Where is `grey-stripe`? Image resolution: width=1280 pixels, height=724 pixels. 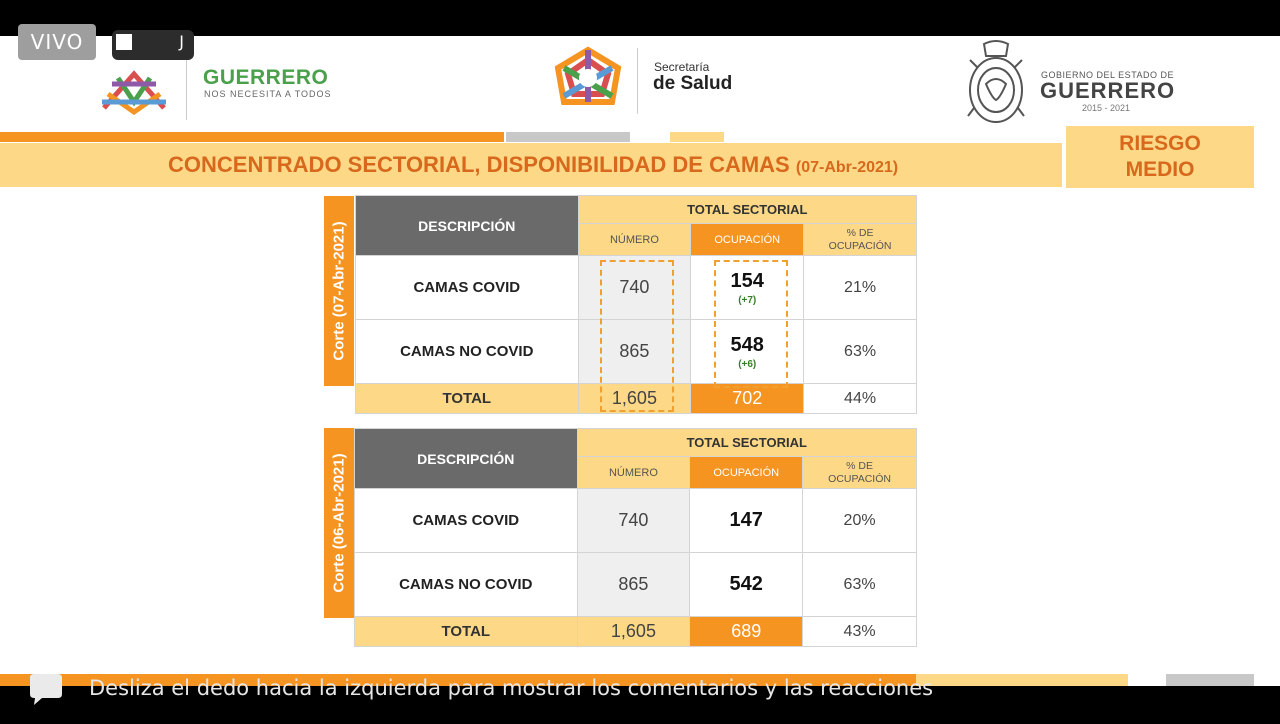 grey-stripe is located at coordinates (568, 137).